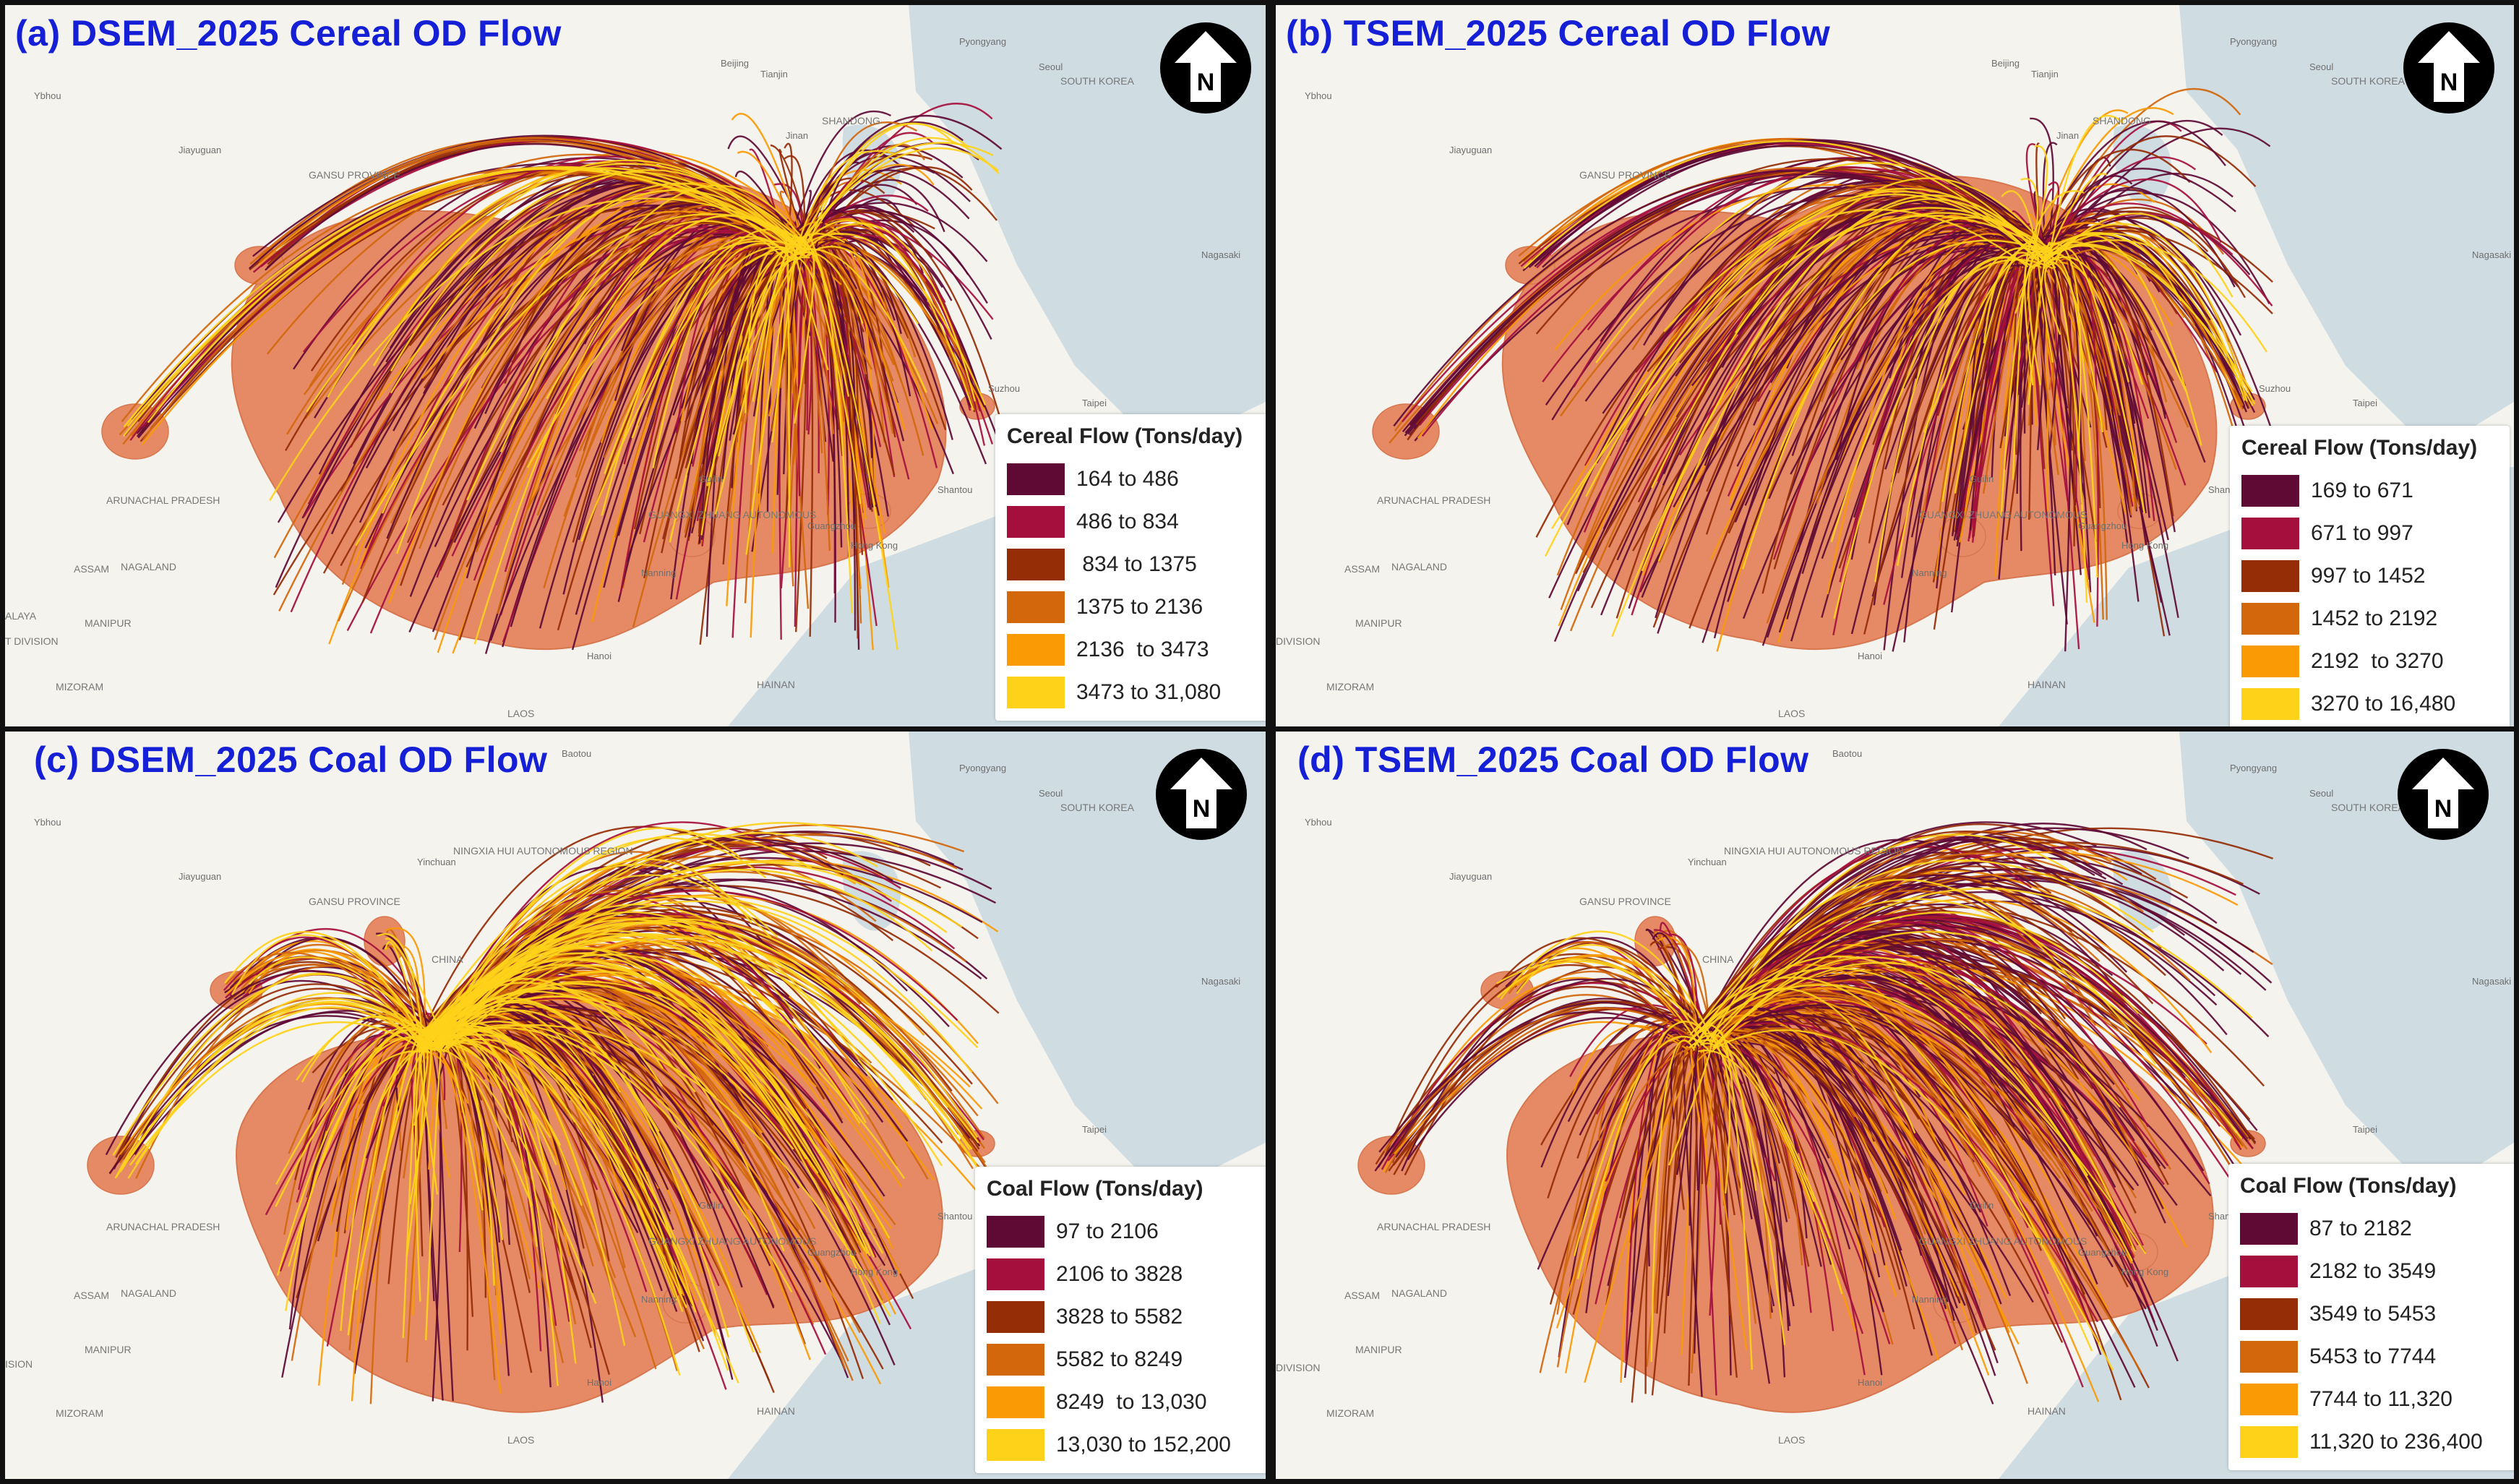  Describe the element at coordinates (1123, 1444) in the screenshot. I see `legend-item: 13,030 to 152,200` at that location.